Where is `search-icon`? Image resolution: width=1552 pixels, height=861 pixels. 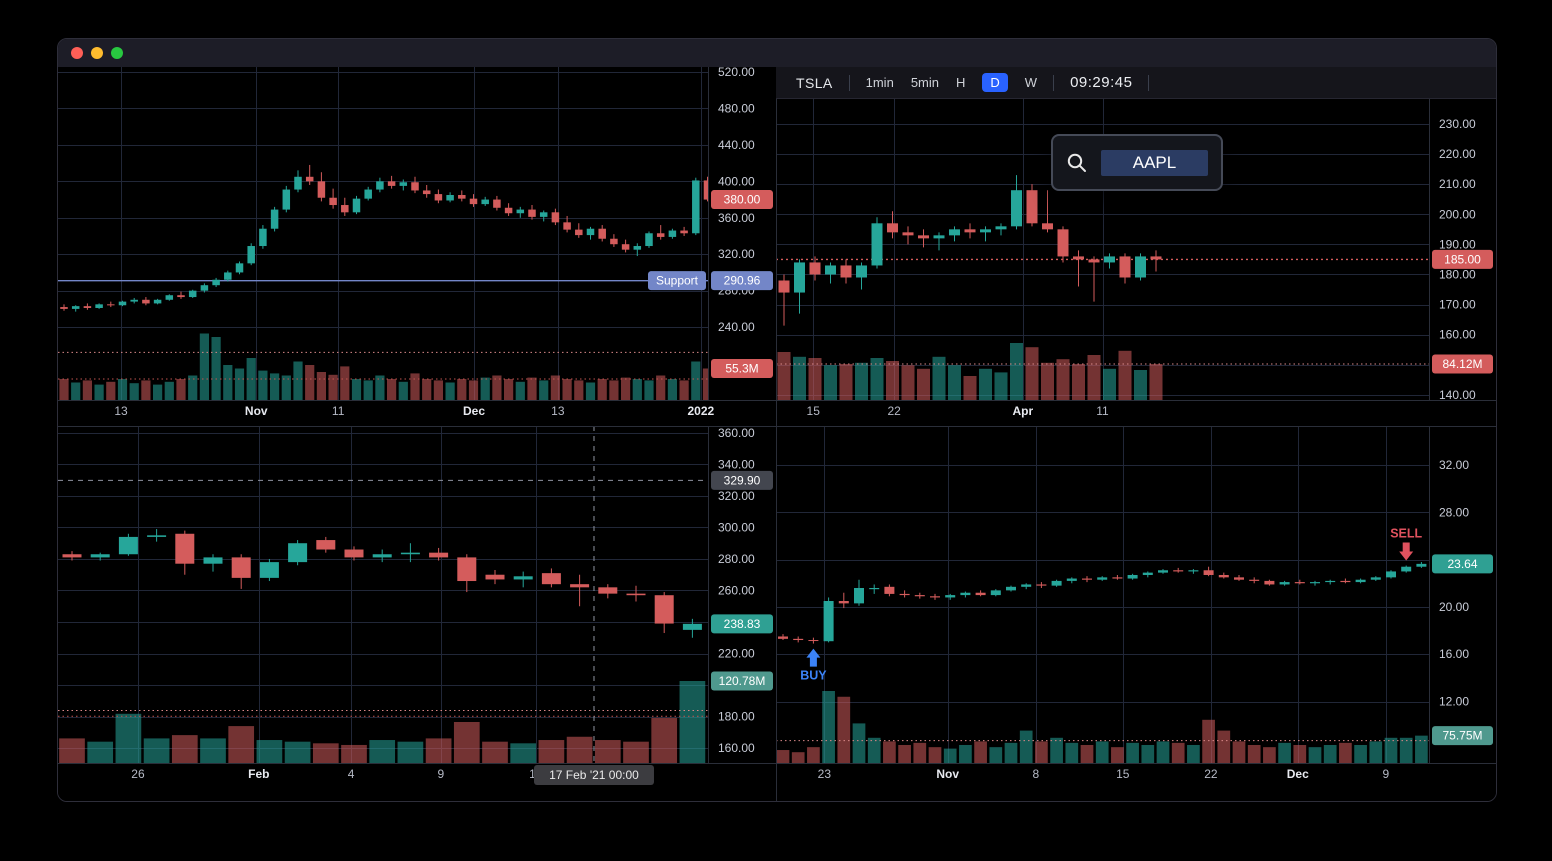
search-icon is located at coordinates (1076, 162).